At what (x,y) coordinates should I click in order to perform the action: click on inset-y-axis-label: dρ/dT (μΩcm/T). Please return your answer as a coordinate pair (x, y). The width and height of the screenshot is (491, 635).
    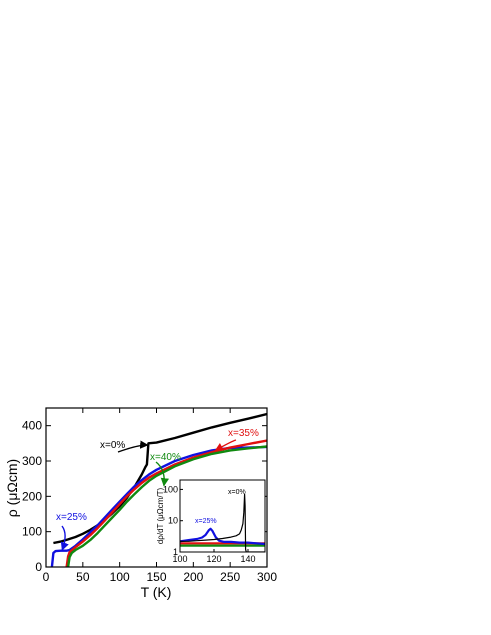
    Looking at the image, I should click on (160, 516).